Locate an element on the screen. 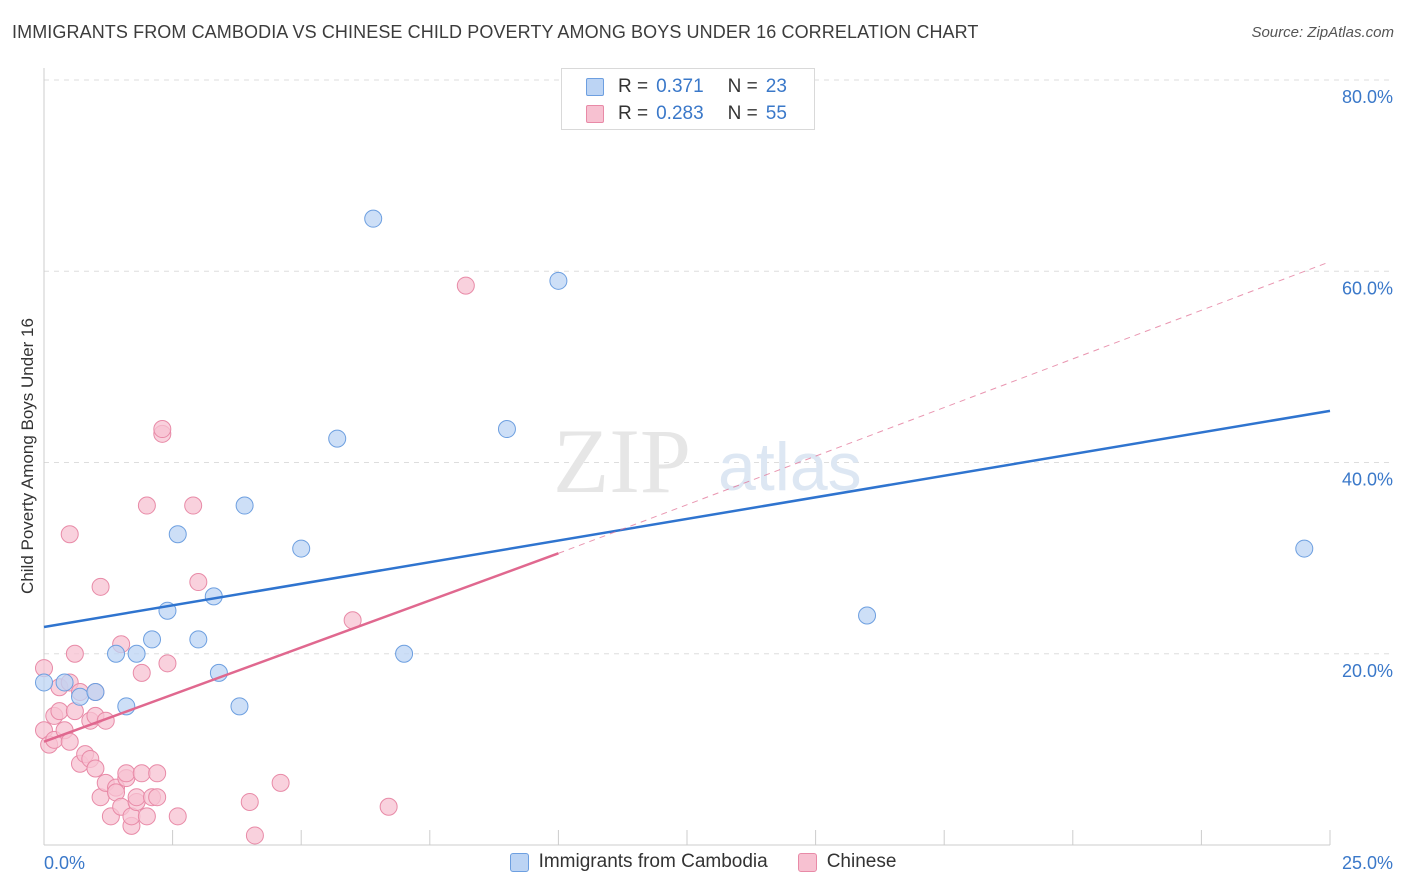  stats-legend-row-chinese: R = 0.283 N = 55 is located at coordinates (686, 114).